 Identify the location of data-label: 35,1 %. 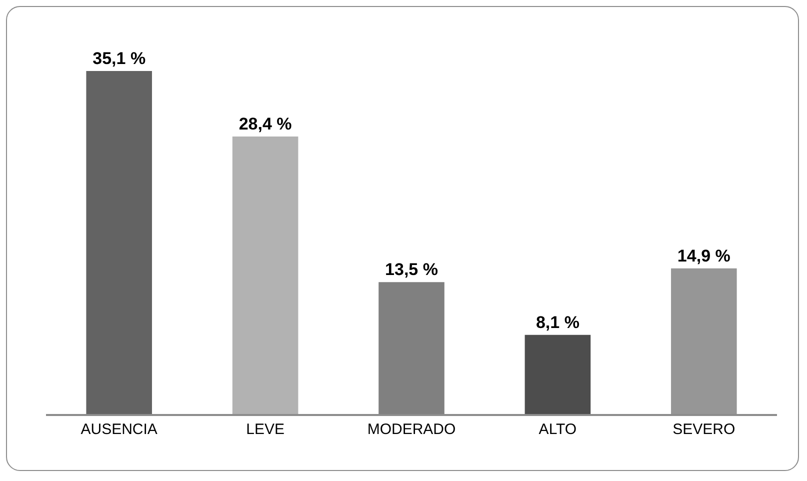
(119, 58).